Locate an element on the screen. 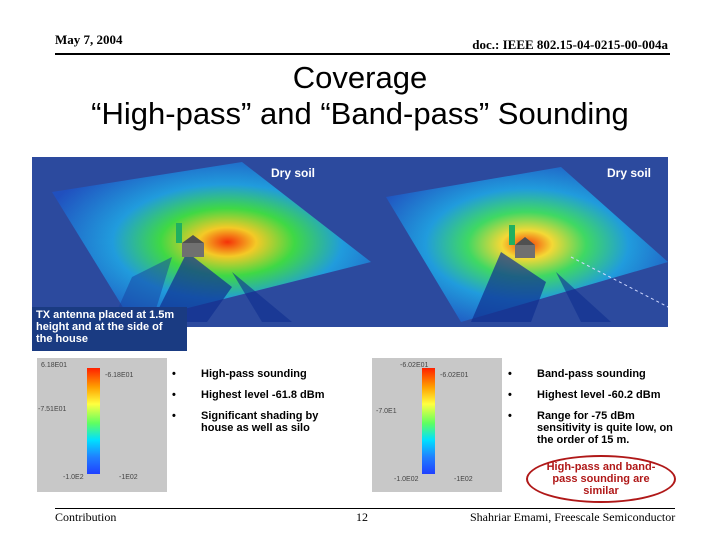 This screenshot has height=540, width=720. footer-author: Shahriar Emami, Freescale Semiconductor is located at coordinates (573, 517).